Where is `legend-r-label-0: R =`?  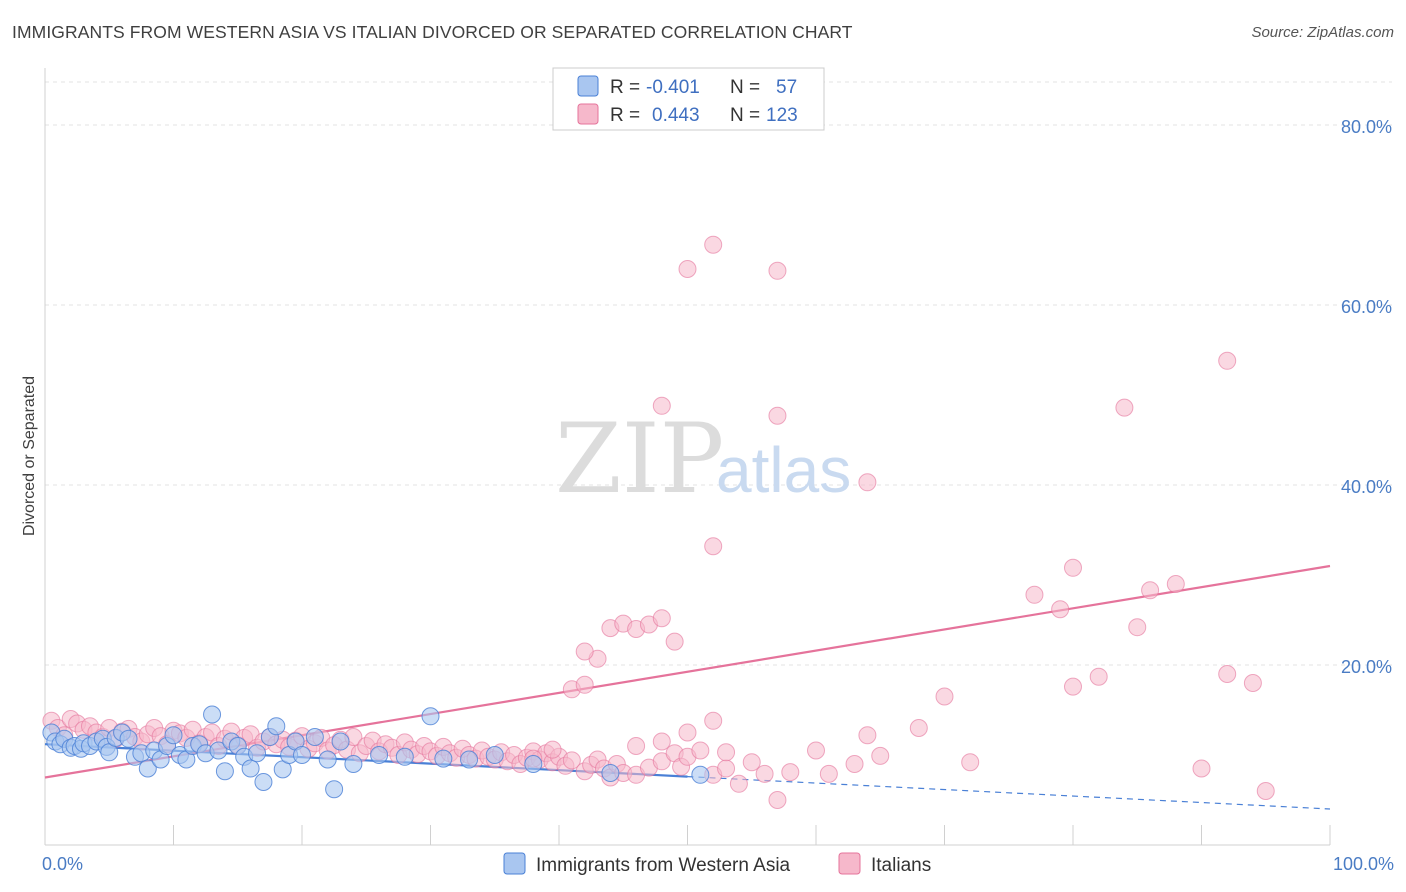
legend-r-label-0: R = is located at coordinates (625, 87).